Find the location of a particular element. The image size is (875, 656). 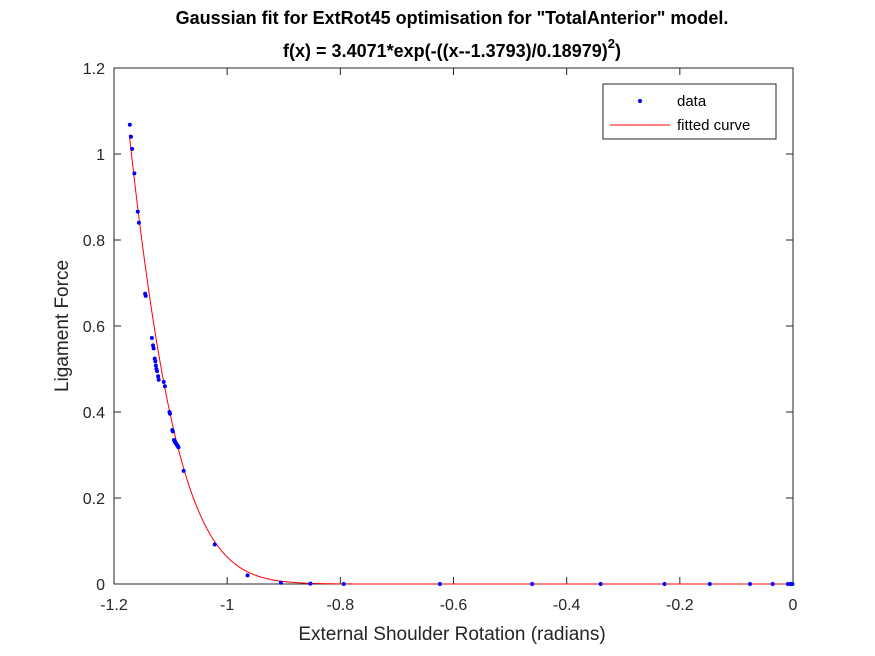

x-tick-label: 0 is located at coordinates (793, 605).